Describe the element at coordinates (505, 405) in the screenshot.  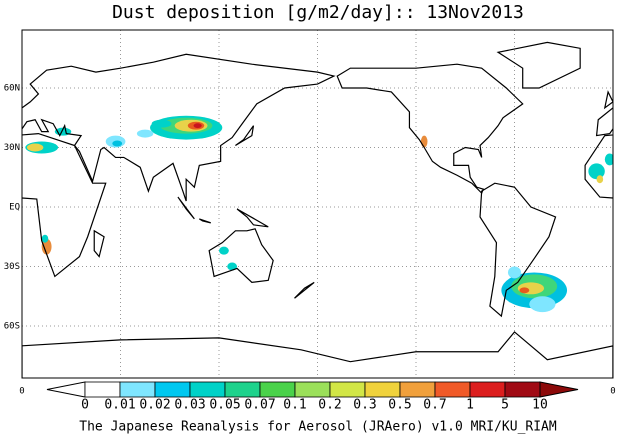
I see `colorbar-label: 5` at that location.